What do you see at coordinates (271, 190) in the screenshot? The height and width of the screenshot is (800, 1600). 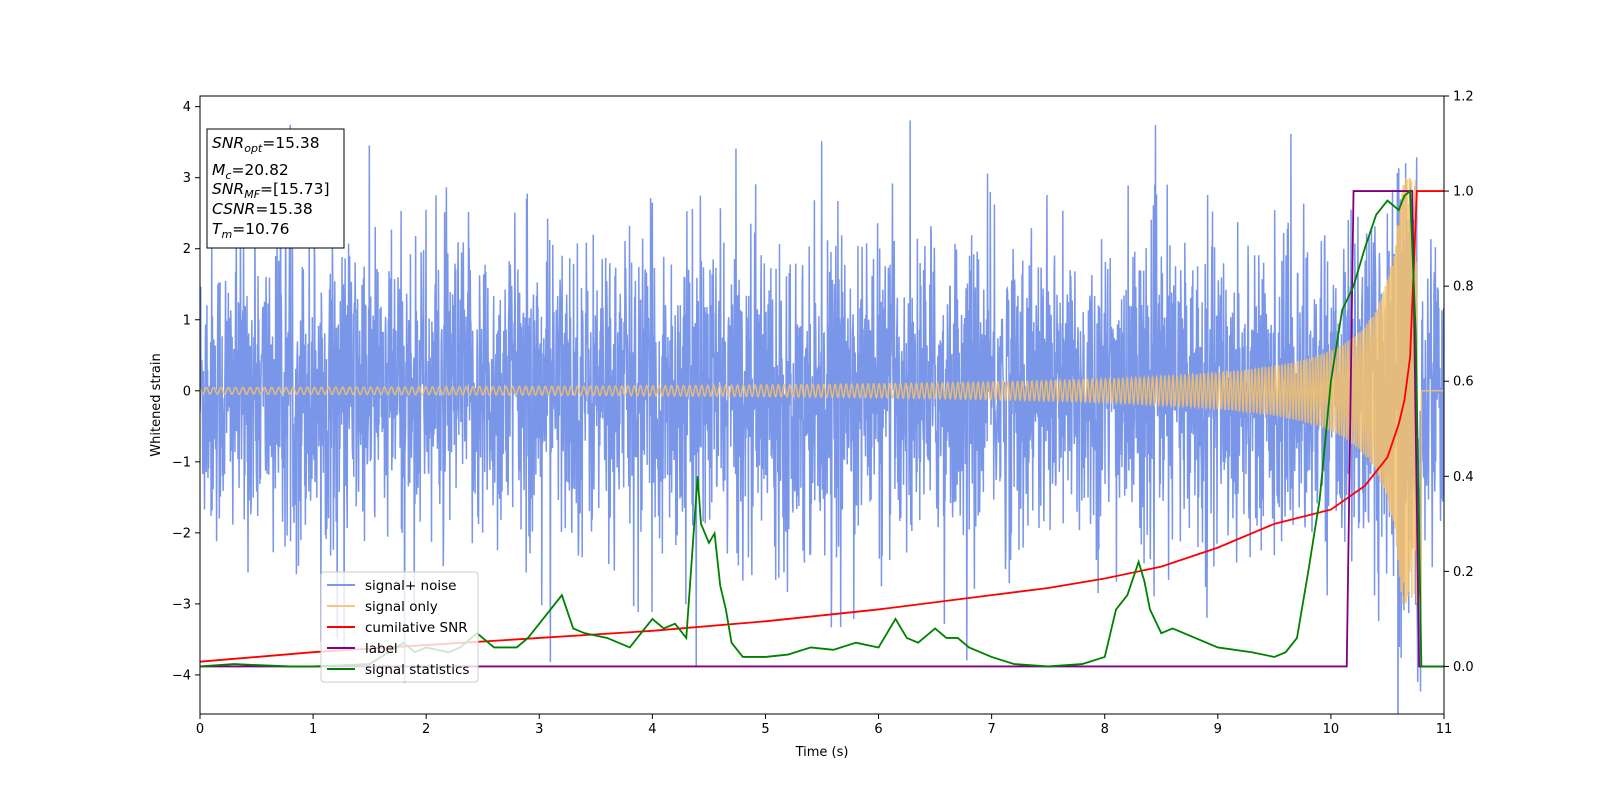 I see `annotation-line: SNRMF=[15.73]` at bounding box center [271, 190].